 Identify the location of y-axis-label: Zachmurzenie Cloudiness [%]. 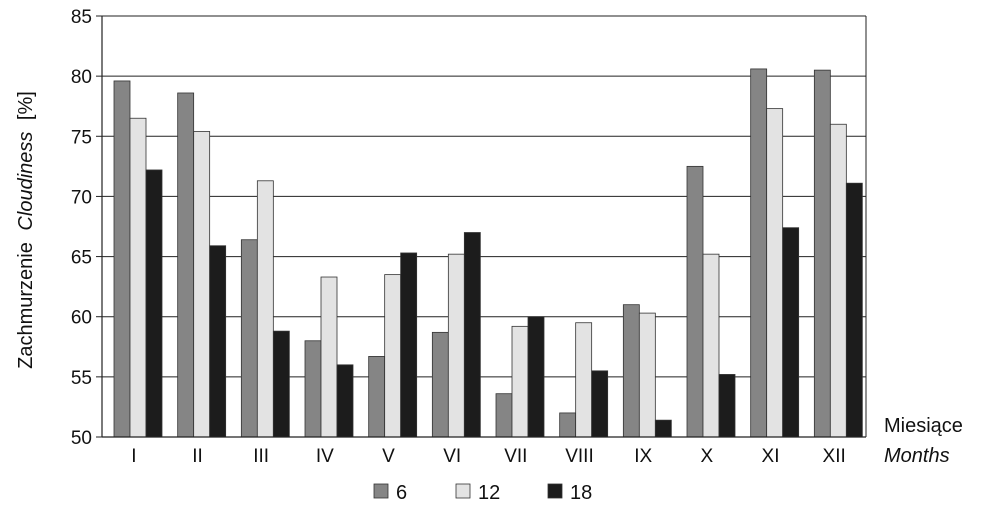
(26, 230).